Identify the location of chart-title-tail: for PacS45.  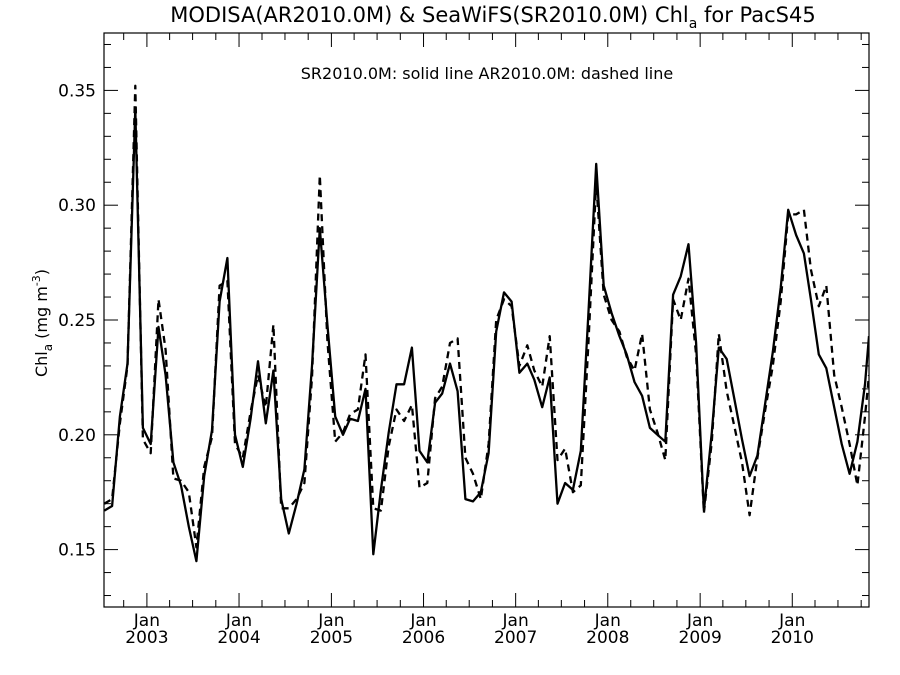
(756, 15).